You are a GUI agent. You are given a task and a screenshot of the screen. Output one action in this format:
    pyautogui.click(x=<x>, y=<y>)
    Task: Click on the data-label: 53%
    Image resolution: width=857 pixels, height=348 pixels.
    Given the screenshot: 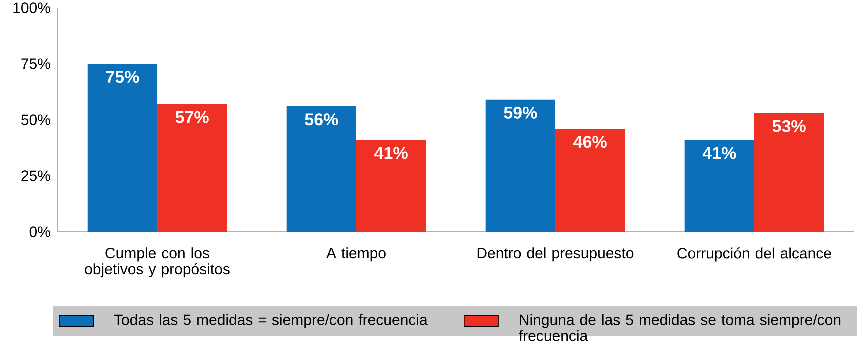 What is the action you would take?
    pyautogui.click(x=789, y=126)
    